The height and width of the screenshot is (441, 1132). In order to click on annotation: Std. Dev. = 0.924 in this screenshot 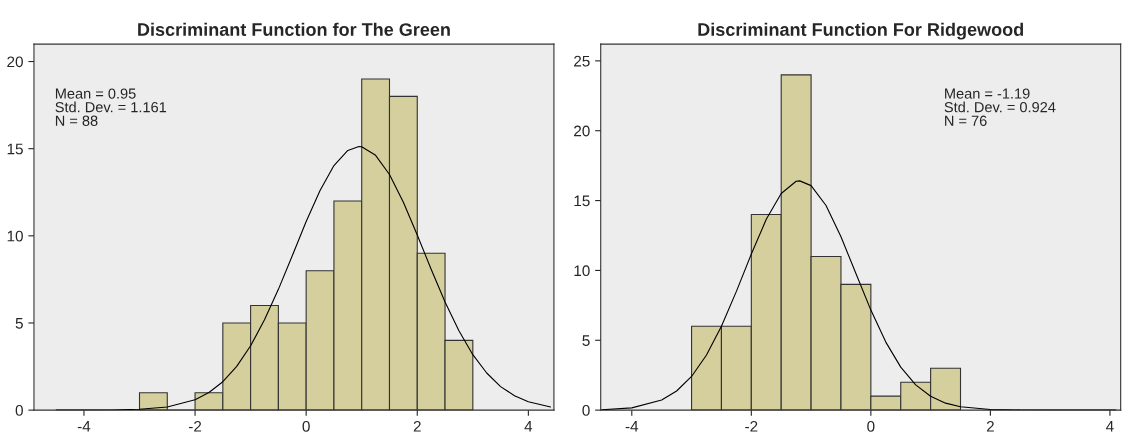, I will do `click(1000, 107)`.